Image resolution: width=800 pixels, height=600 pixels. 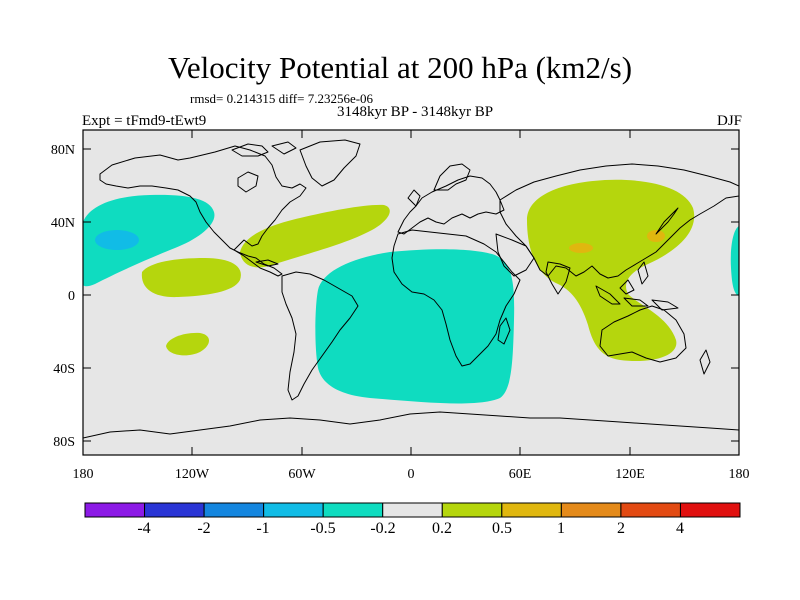 I want to click on colorbar, so click(x=412, y=510).